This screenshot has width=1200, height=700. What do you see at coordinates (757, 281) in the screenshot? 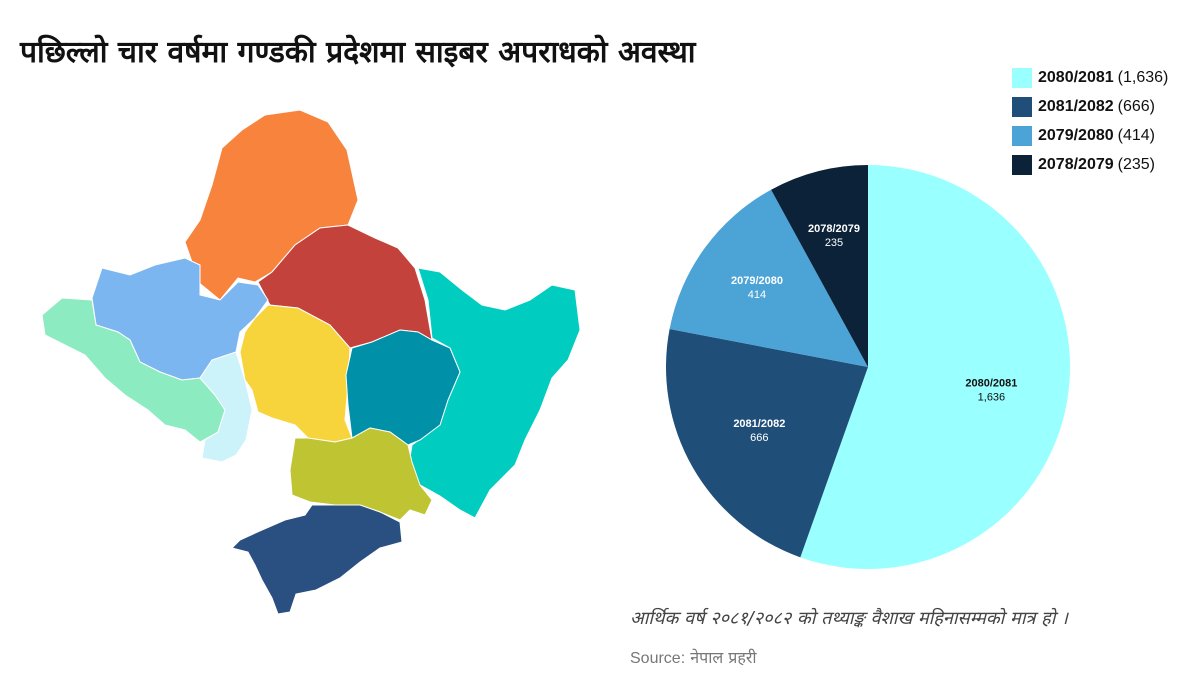
I see `pie-label-category: 2079/2080` at bounding box center [757, 281].